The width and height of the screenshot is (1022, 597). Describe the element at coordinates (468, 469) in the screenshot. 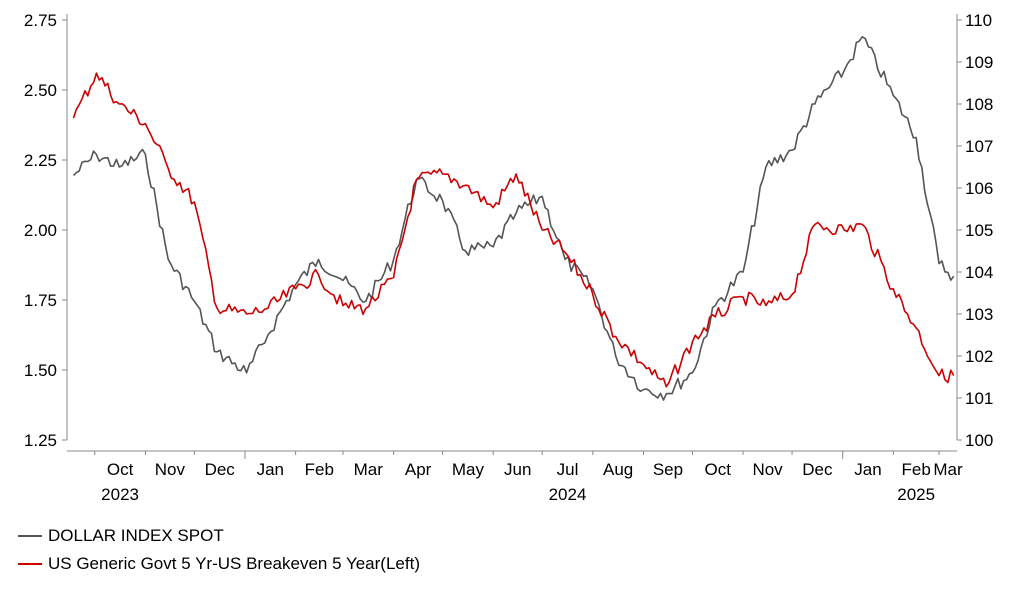

I see `month-label: May` at that location.